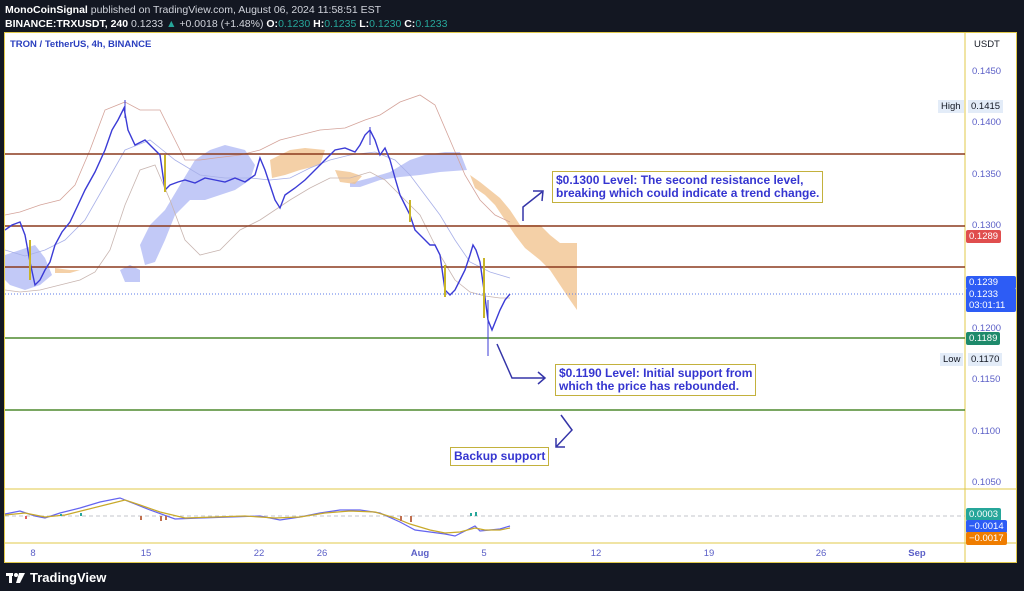 This screenshot has width=1024, height=591. I want to click on resistance-arrow, so click(533, 205).